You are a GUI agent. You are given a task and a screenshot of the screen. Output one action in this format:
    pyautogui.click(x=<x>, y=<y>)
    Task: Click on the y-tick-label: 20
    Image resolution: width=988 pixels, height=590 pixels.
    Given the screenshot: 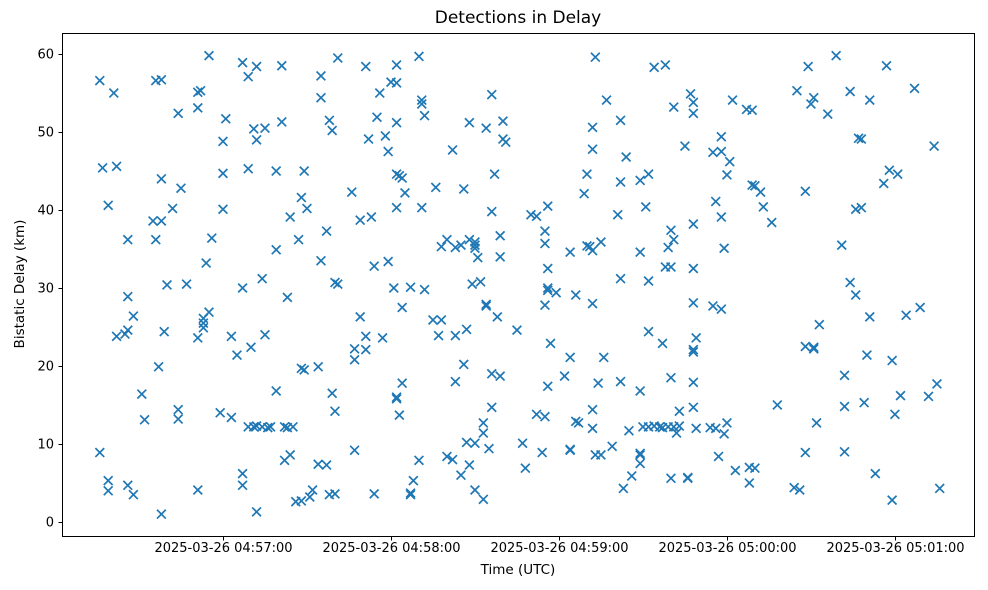 What is the action you would take?
    pyautogui.click(x=45, y=366)
    